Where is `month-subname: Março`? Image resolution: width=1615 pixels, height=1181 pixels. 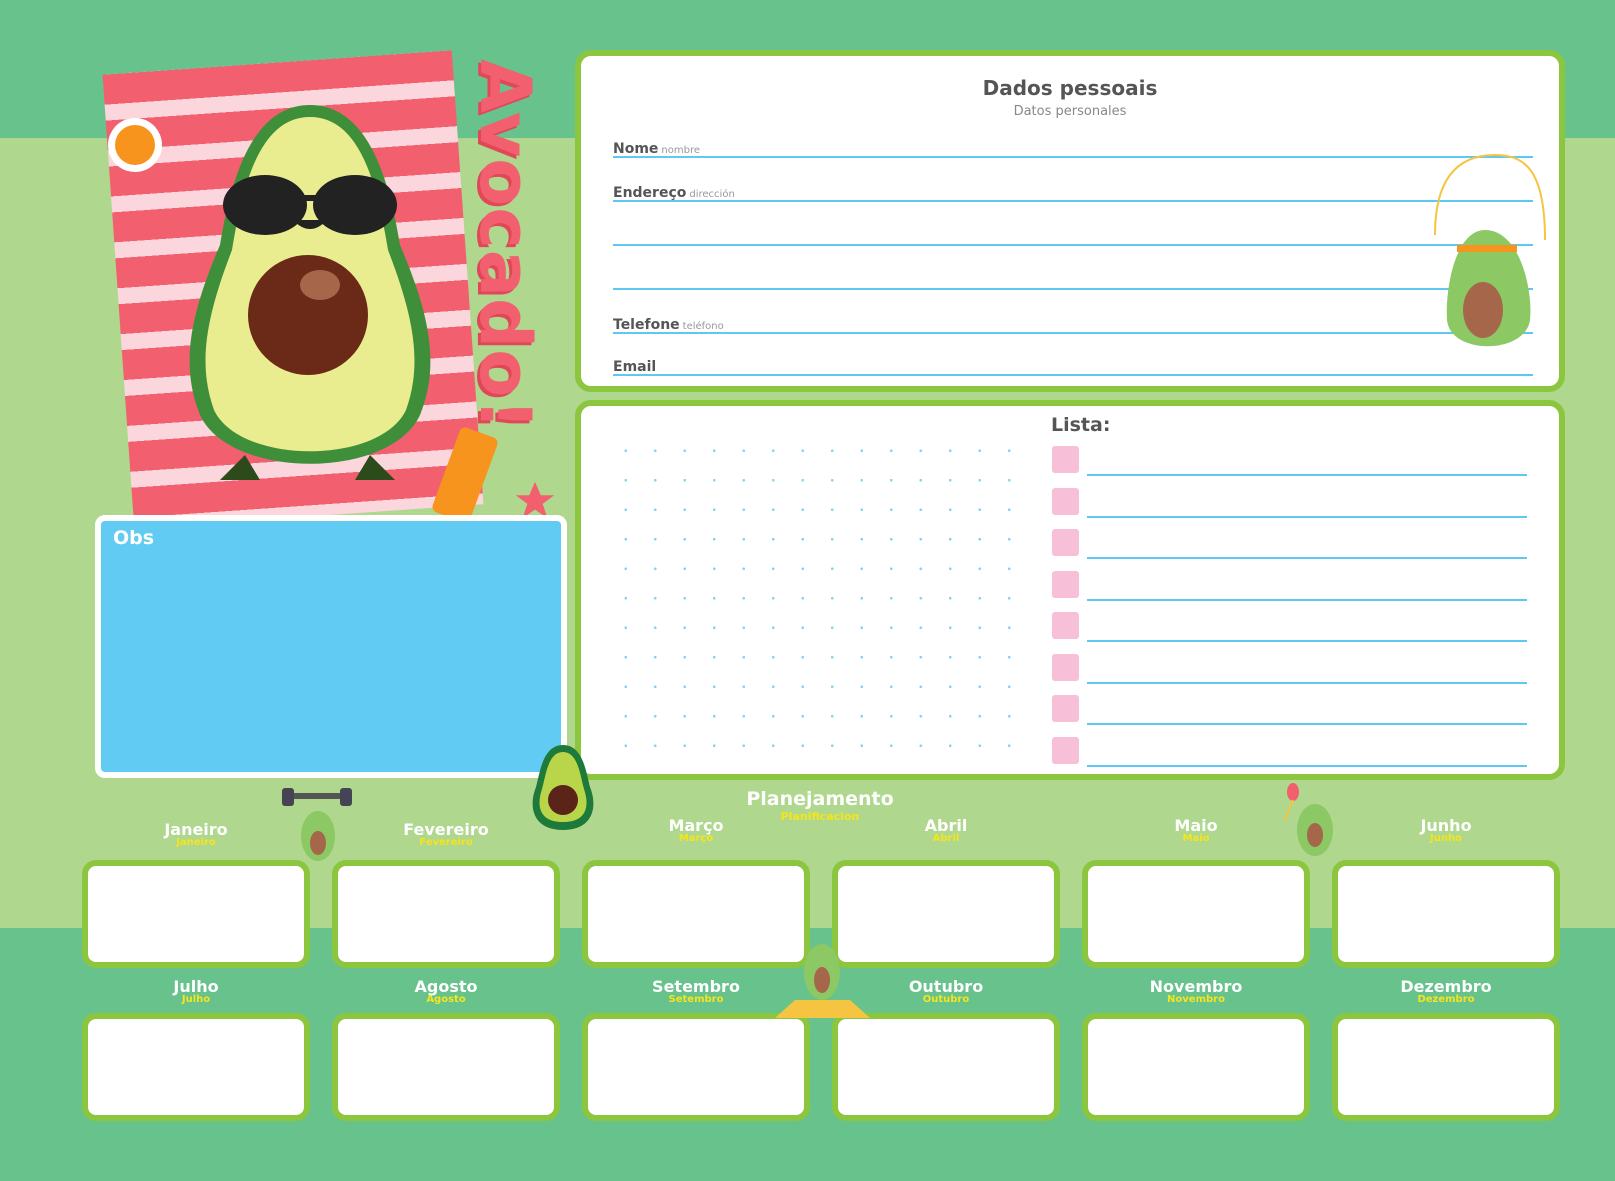
month-subname: Março is located at coordinates (696, 838).